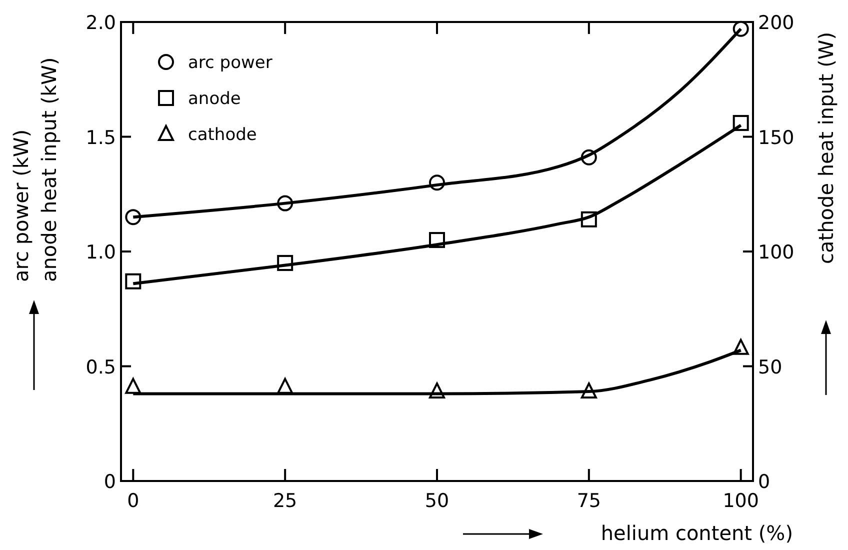 Image resolution: width=848 pixels, height=550 pixels. I want to click on legend-label: cathode, so click(222, 135).